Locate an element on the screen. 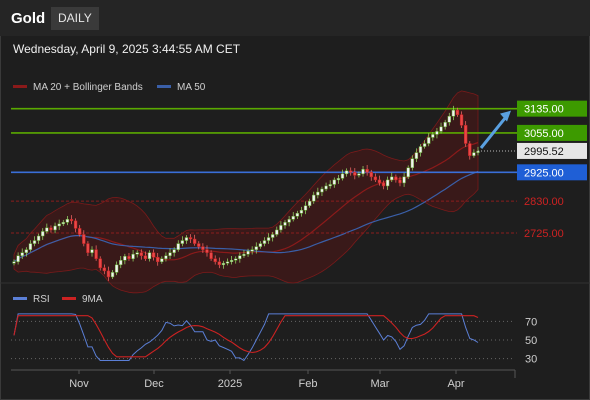 Image resolution: width=590 pixels, height=400 pixels. rsi-tick-label: 50 is located at coordinates (531, 341).